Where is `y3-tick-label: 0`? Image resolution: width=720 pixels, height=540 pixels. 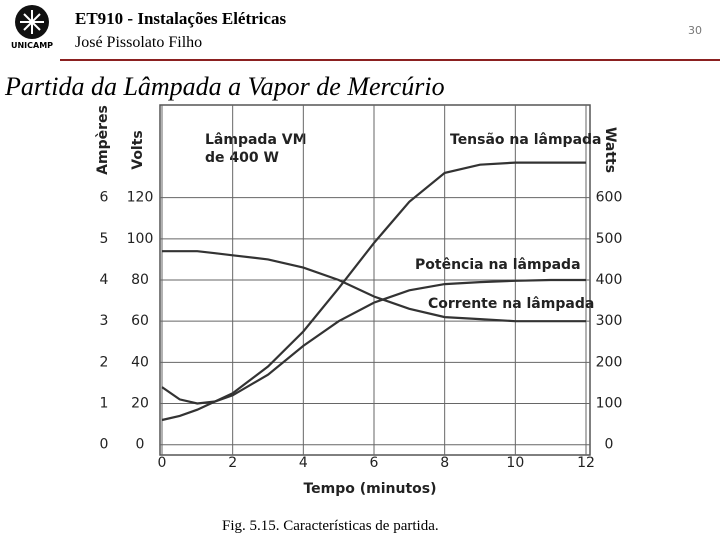
y3-tick-label: 0 is located at coordinates (104, 445).